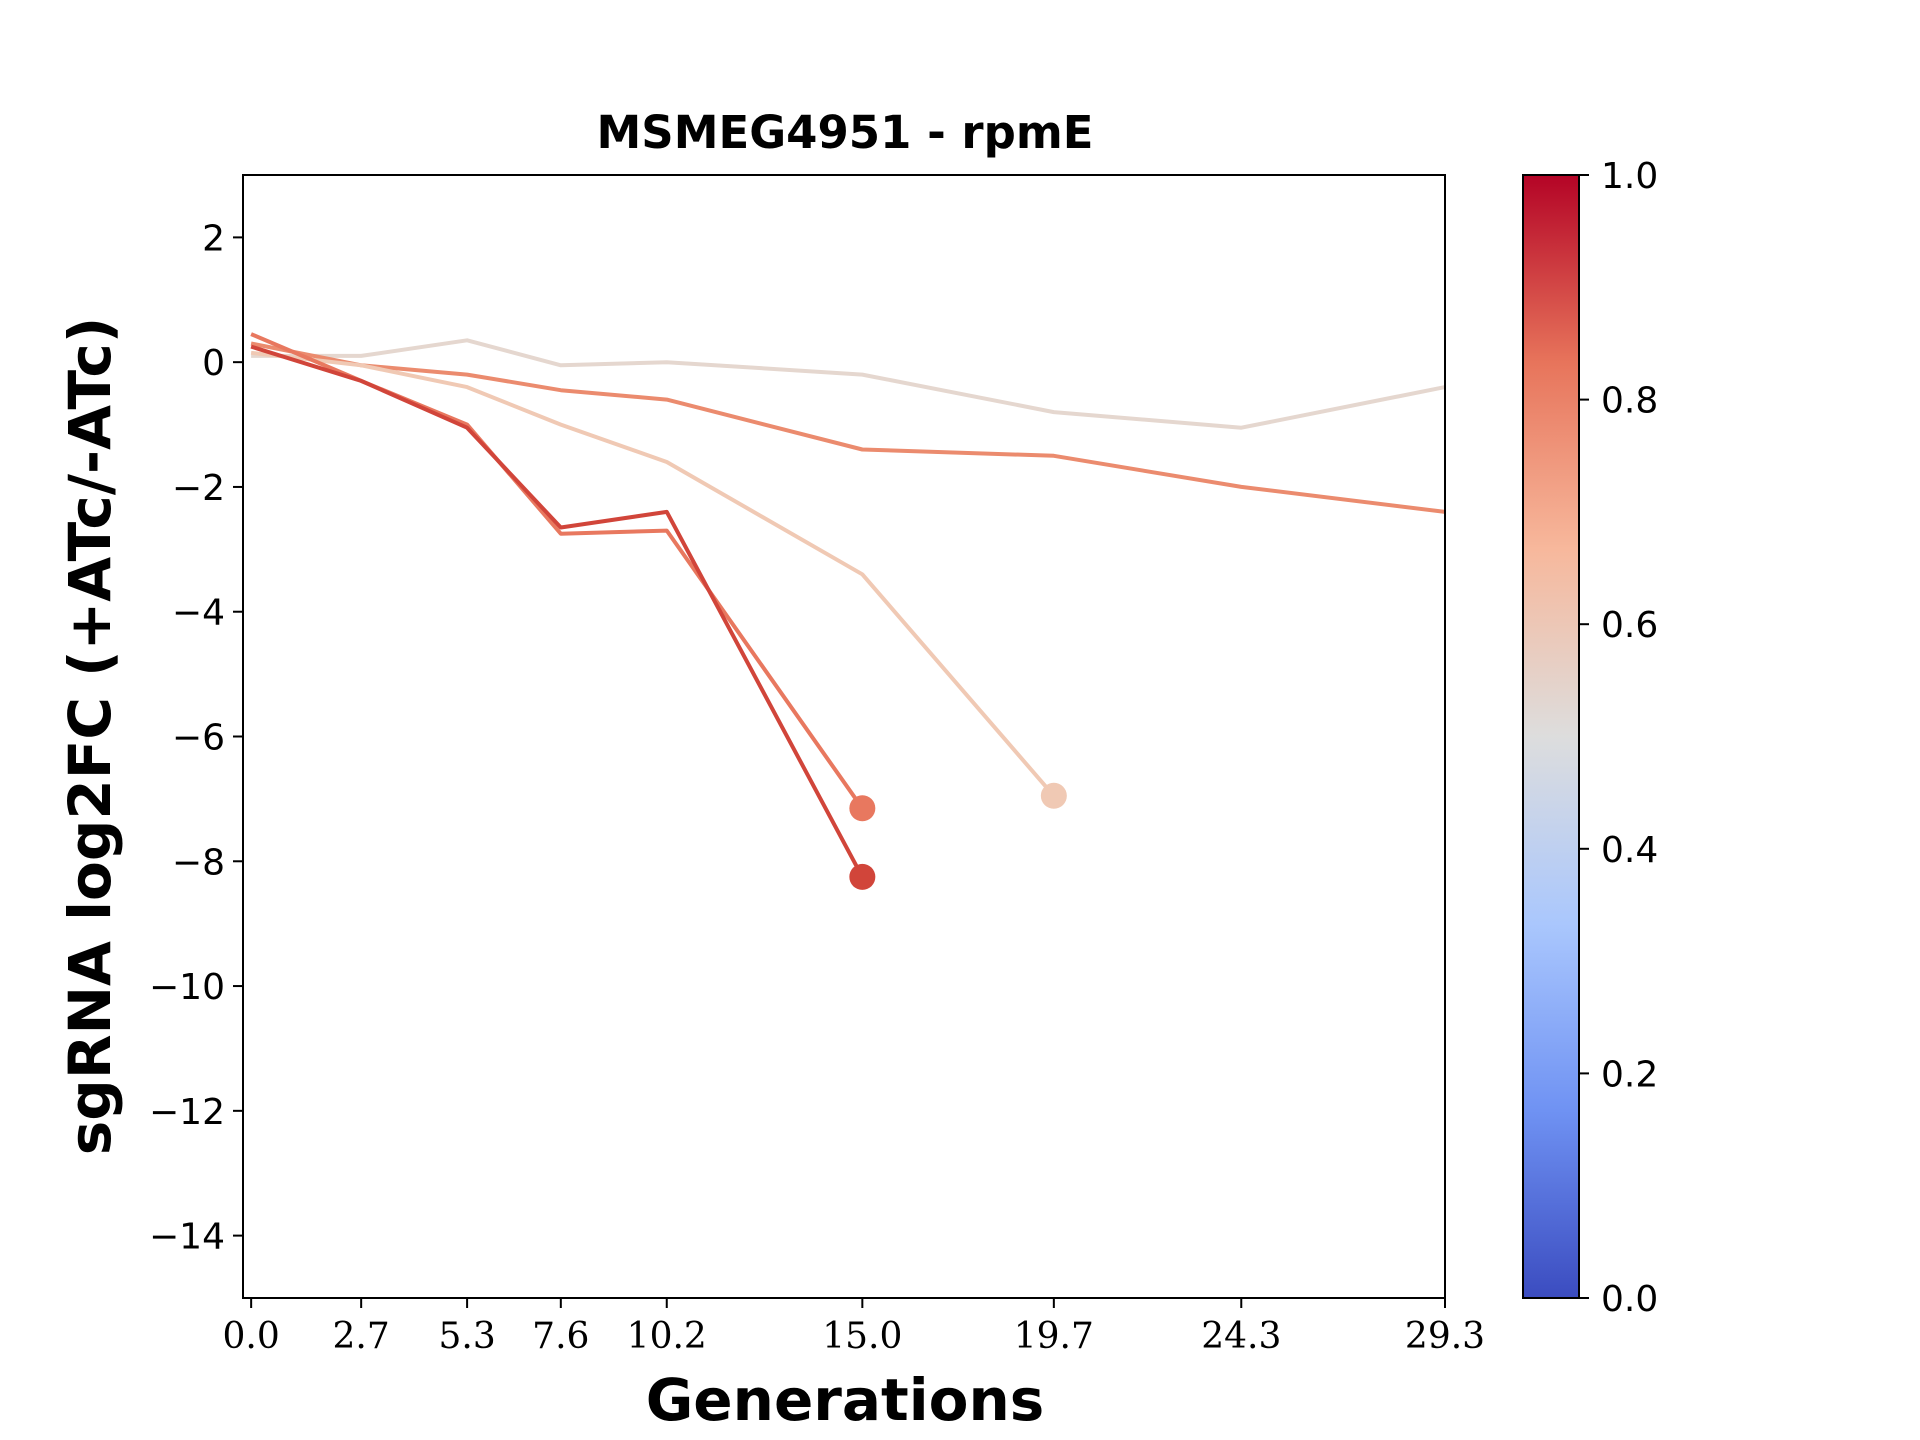  Describe the element at coordinates (560, 1336) in the screenshot. I see `x-tick-label: 7.6` at that location.